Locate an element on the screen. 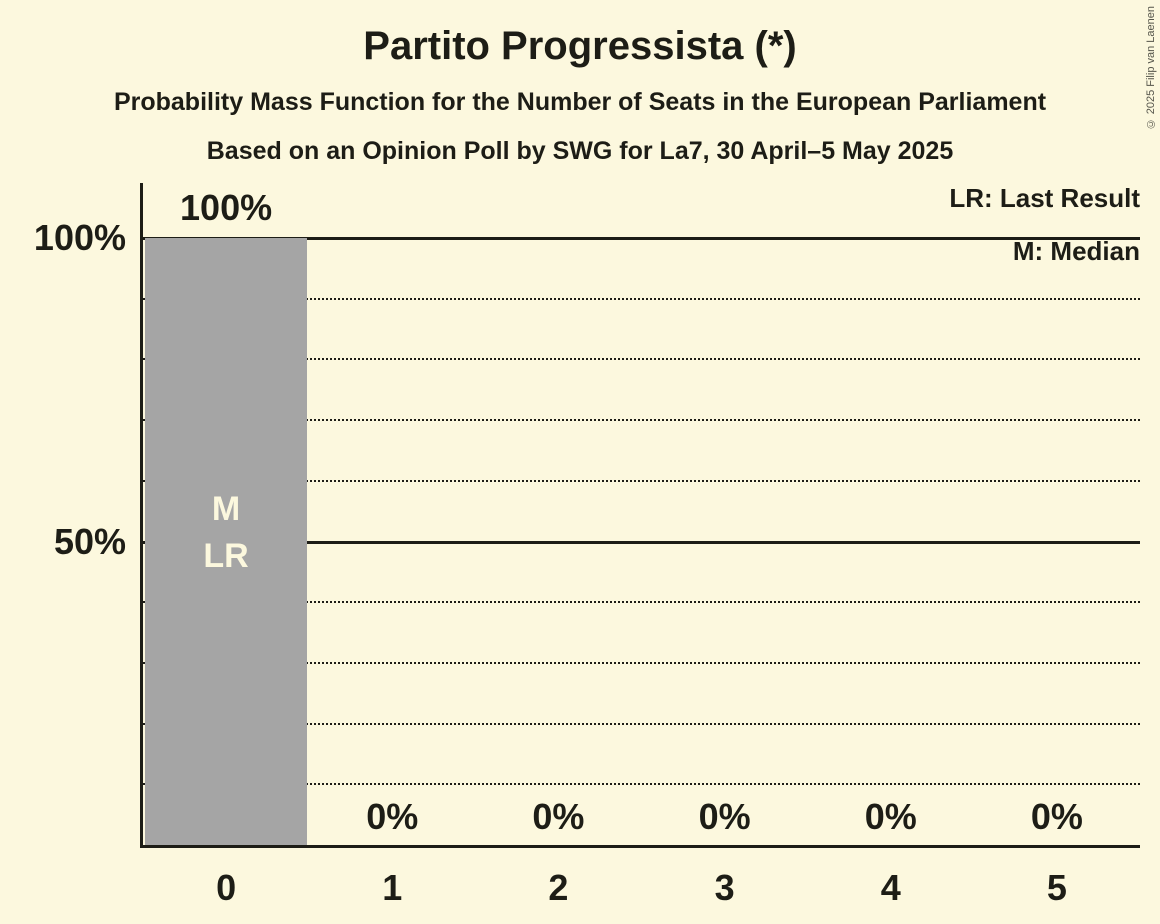 The height and width of the screenshot is (924, 1160). x-tick-label: 1 is located at coordinates (392, 887).